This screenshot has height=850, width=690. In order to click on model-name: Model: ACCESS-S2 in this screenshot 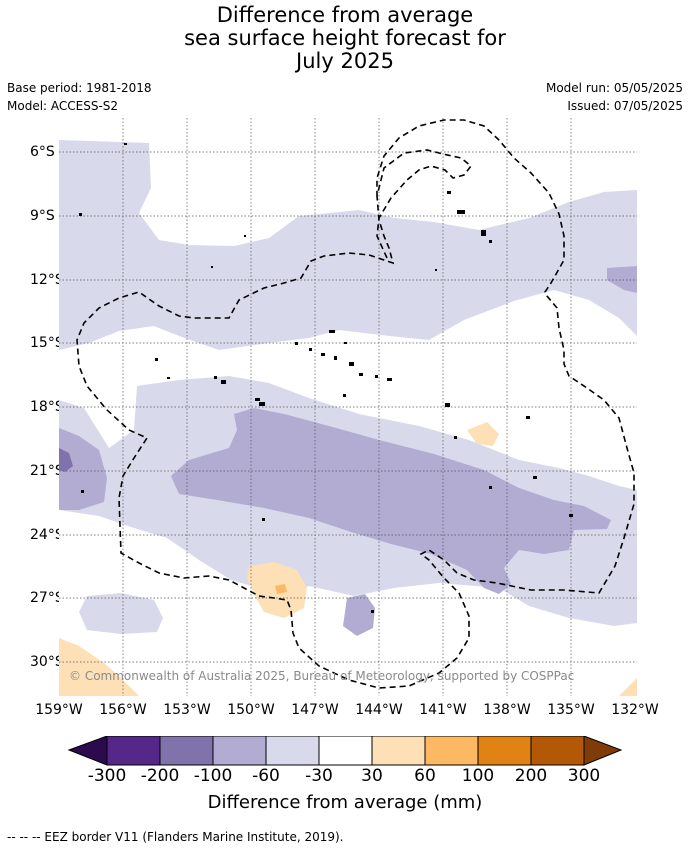, I will do `click(63, 106)`.